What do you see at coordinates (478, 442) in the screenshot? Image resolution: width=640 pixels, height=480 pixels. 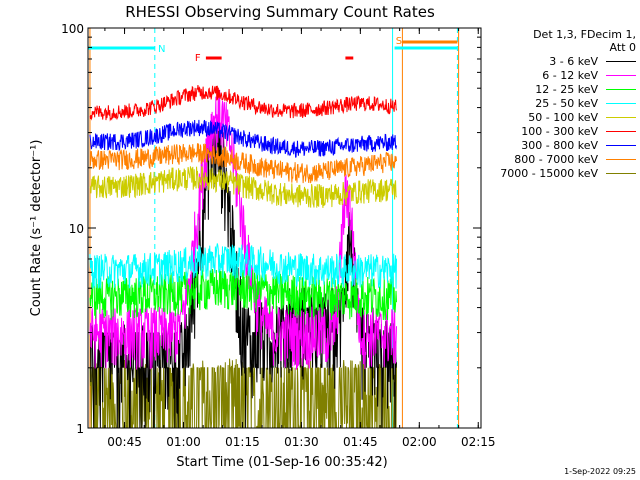 I see `x-tick-label: 02:15` at bounding box center [478, 442].